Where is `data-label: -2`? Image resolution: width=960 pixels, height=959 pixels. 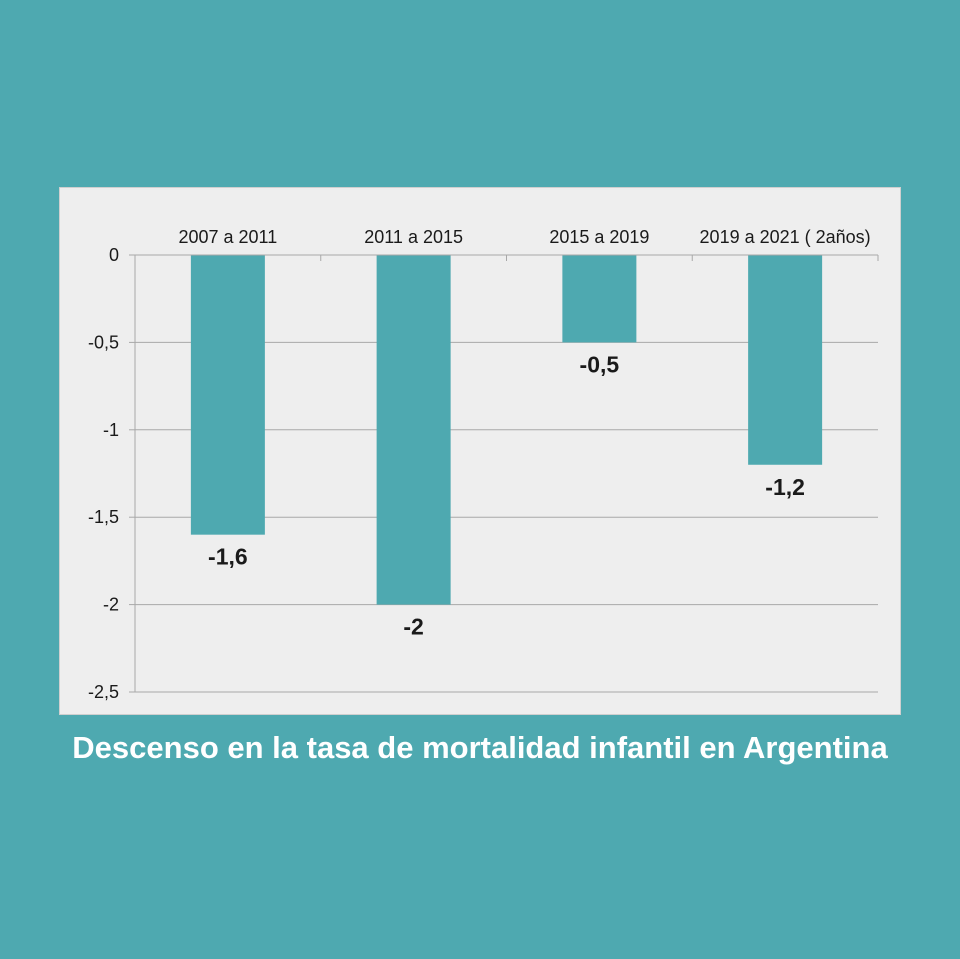
data-label: -2 is located at coordinates (413, 627).